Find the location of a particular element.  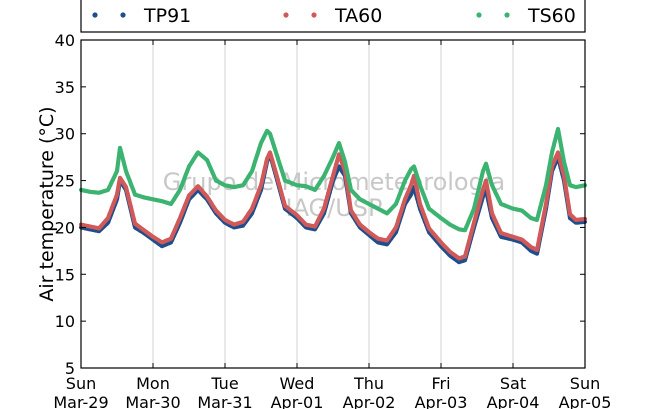

x-tick-label-day: Tue is located at coordinates (224, 383).